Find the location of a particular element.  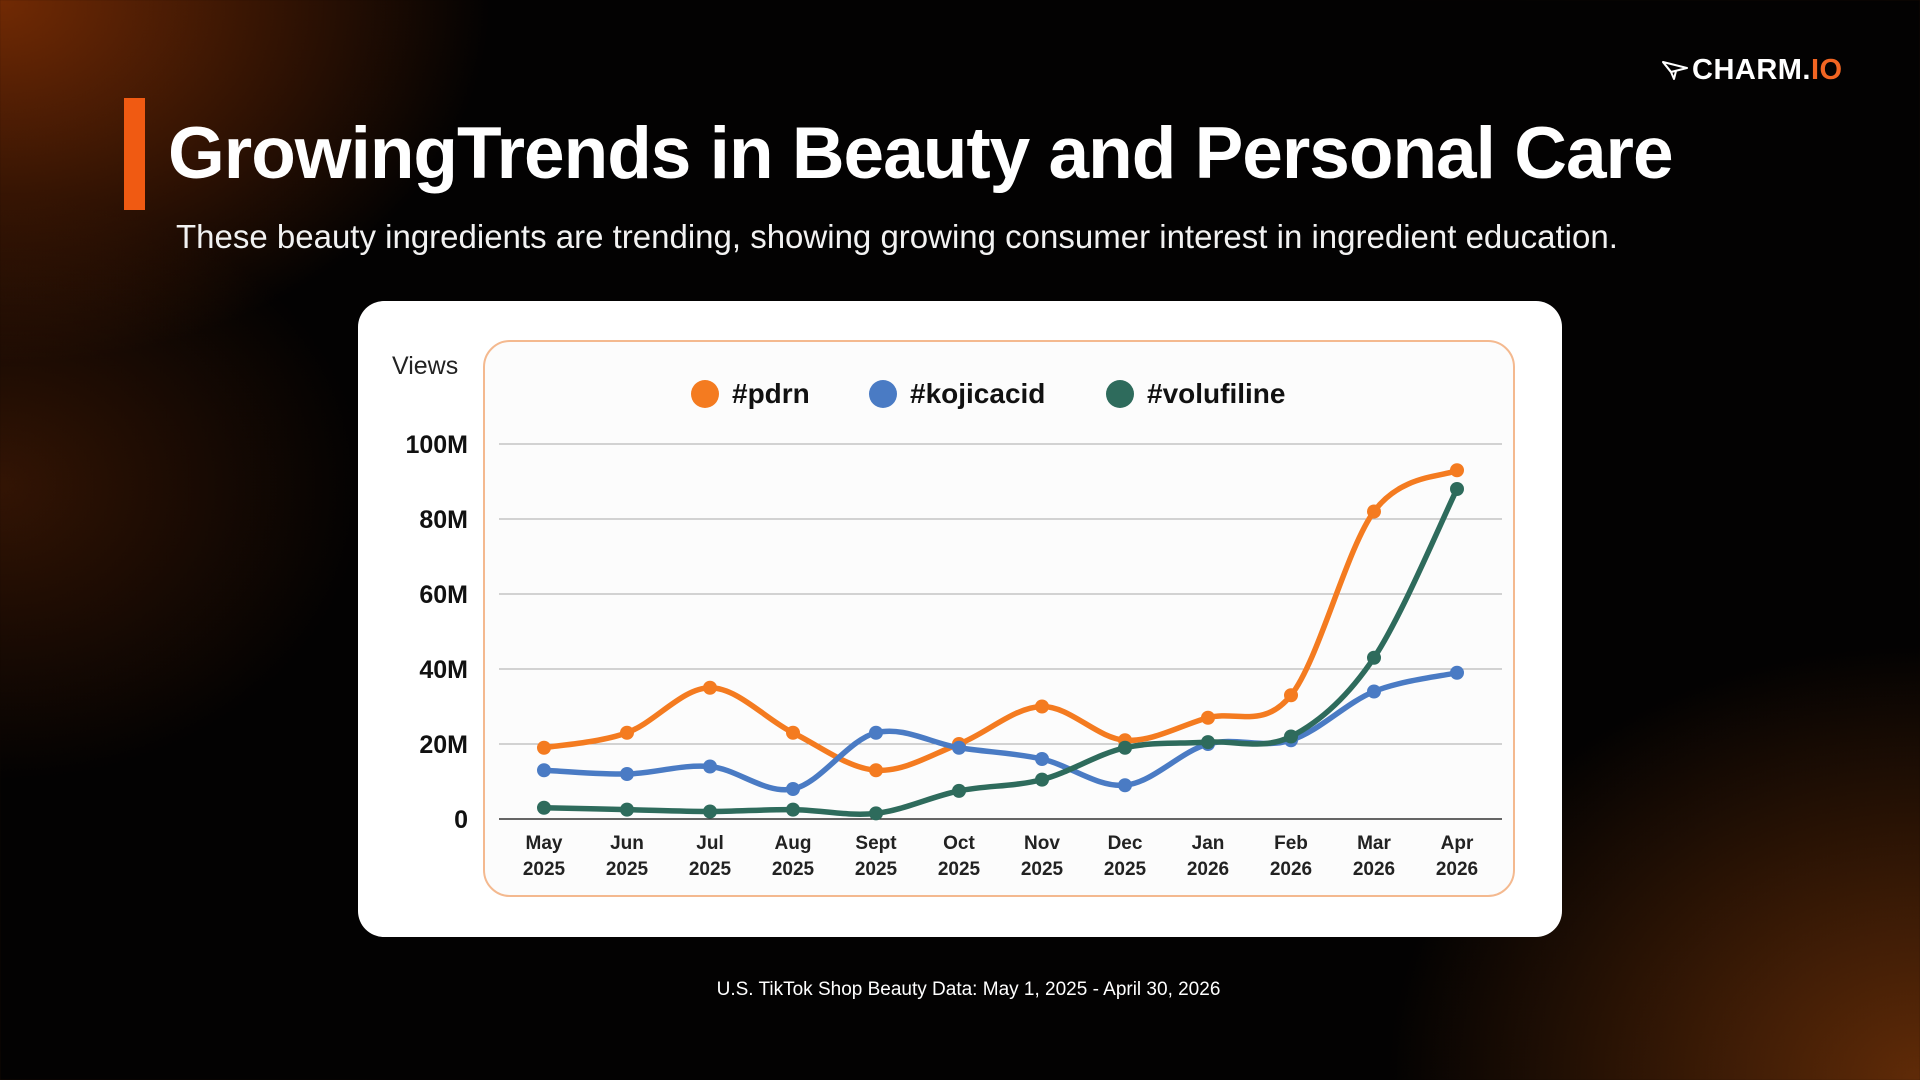

charm-logo: CHARM. IO is located at coordinates (1752, 70).